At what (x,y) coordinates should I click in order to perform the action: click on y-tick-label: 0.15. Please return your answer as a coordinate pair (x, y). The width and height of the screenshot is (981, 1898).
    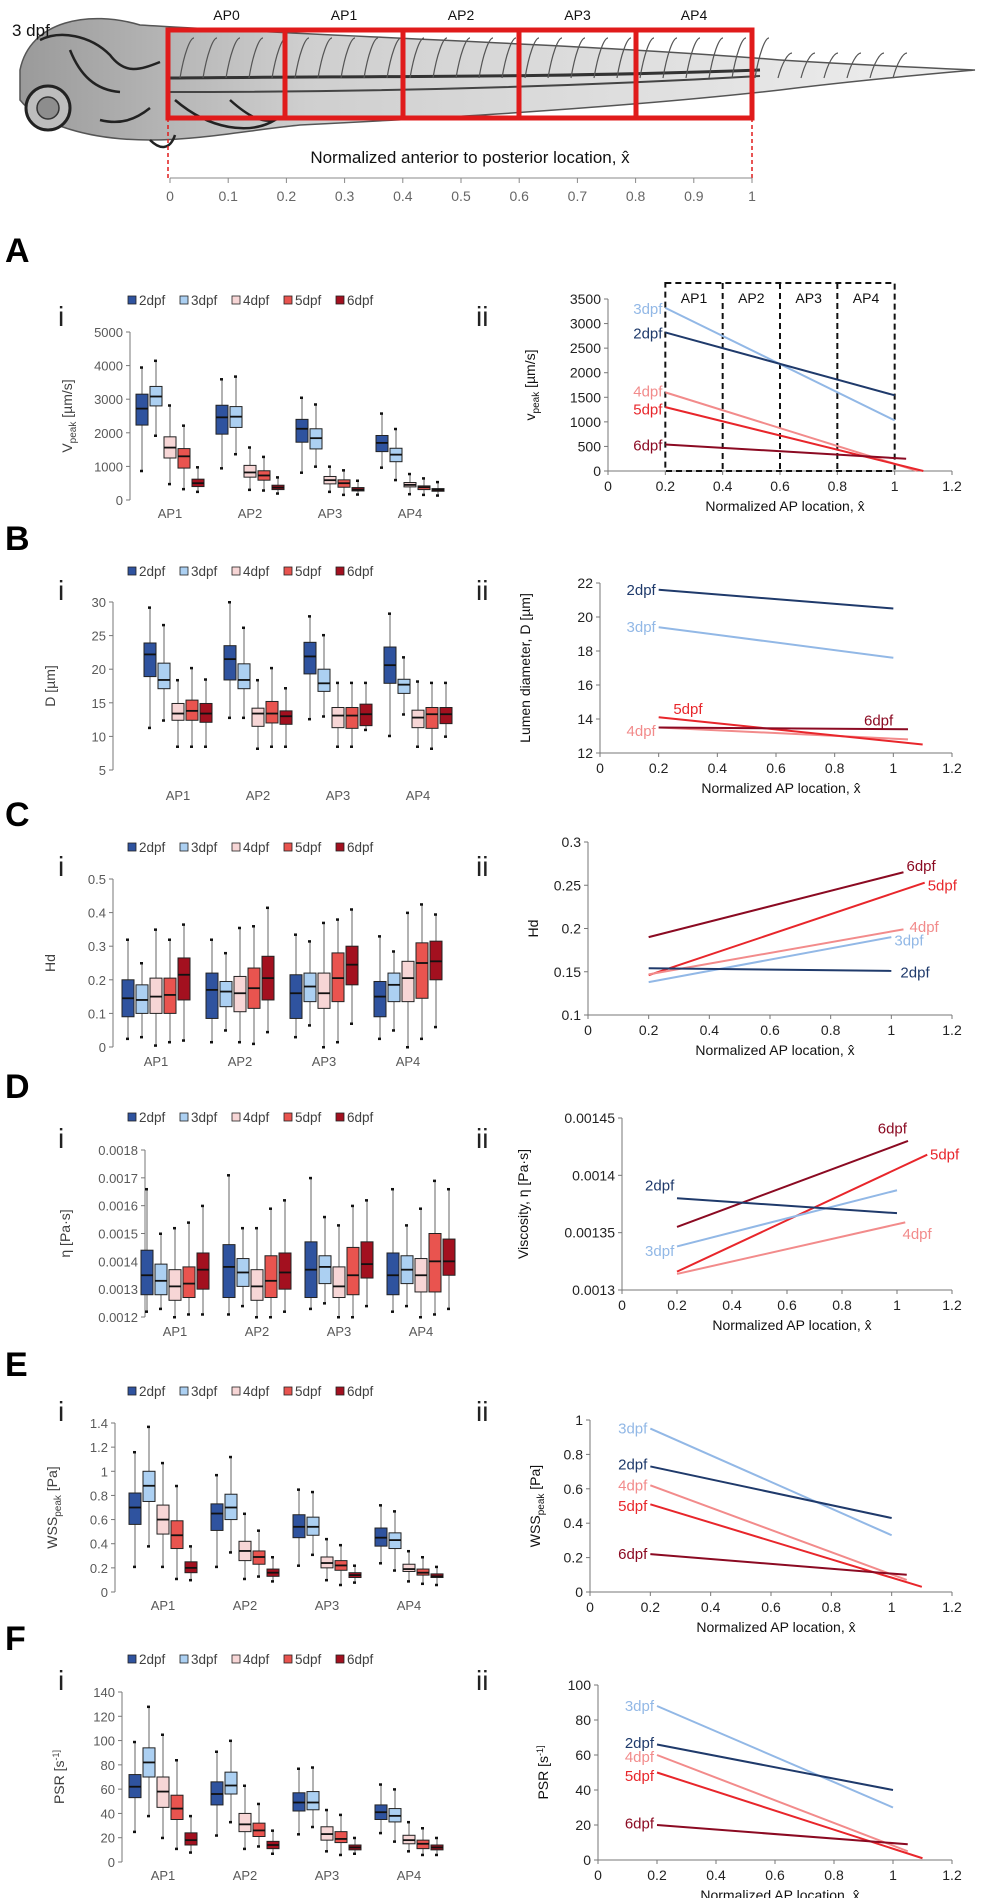
    Looking at the image, I should click on (567, 972).